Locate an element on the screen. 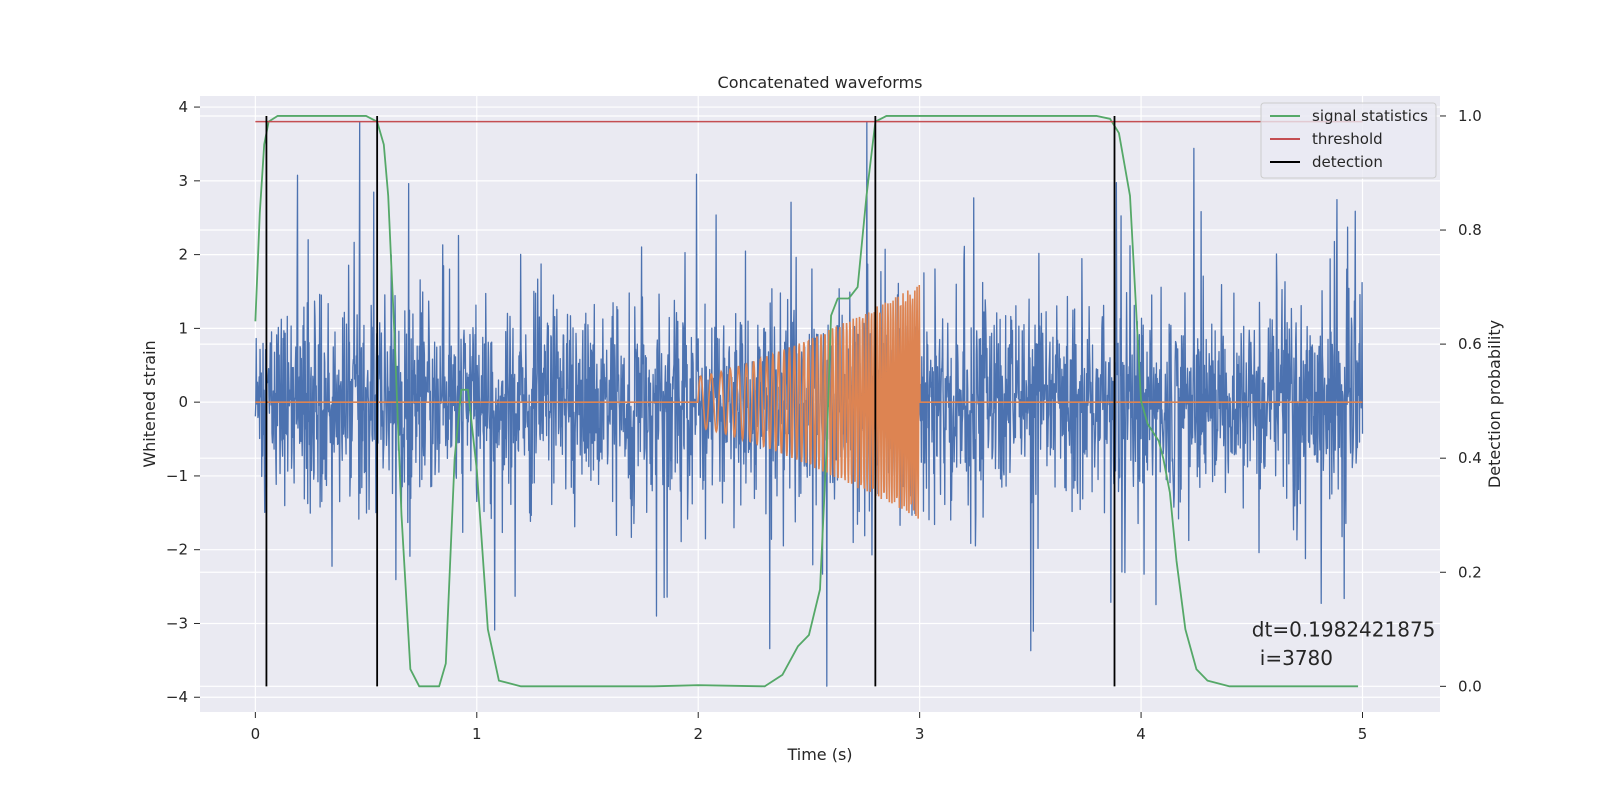 The width and height of the screenshot is (1600, 800). legend: signal statistics threshold detection is located at coordinates (1348, 140).